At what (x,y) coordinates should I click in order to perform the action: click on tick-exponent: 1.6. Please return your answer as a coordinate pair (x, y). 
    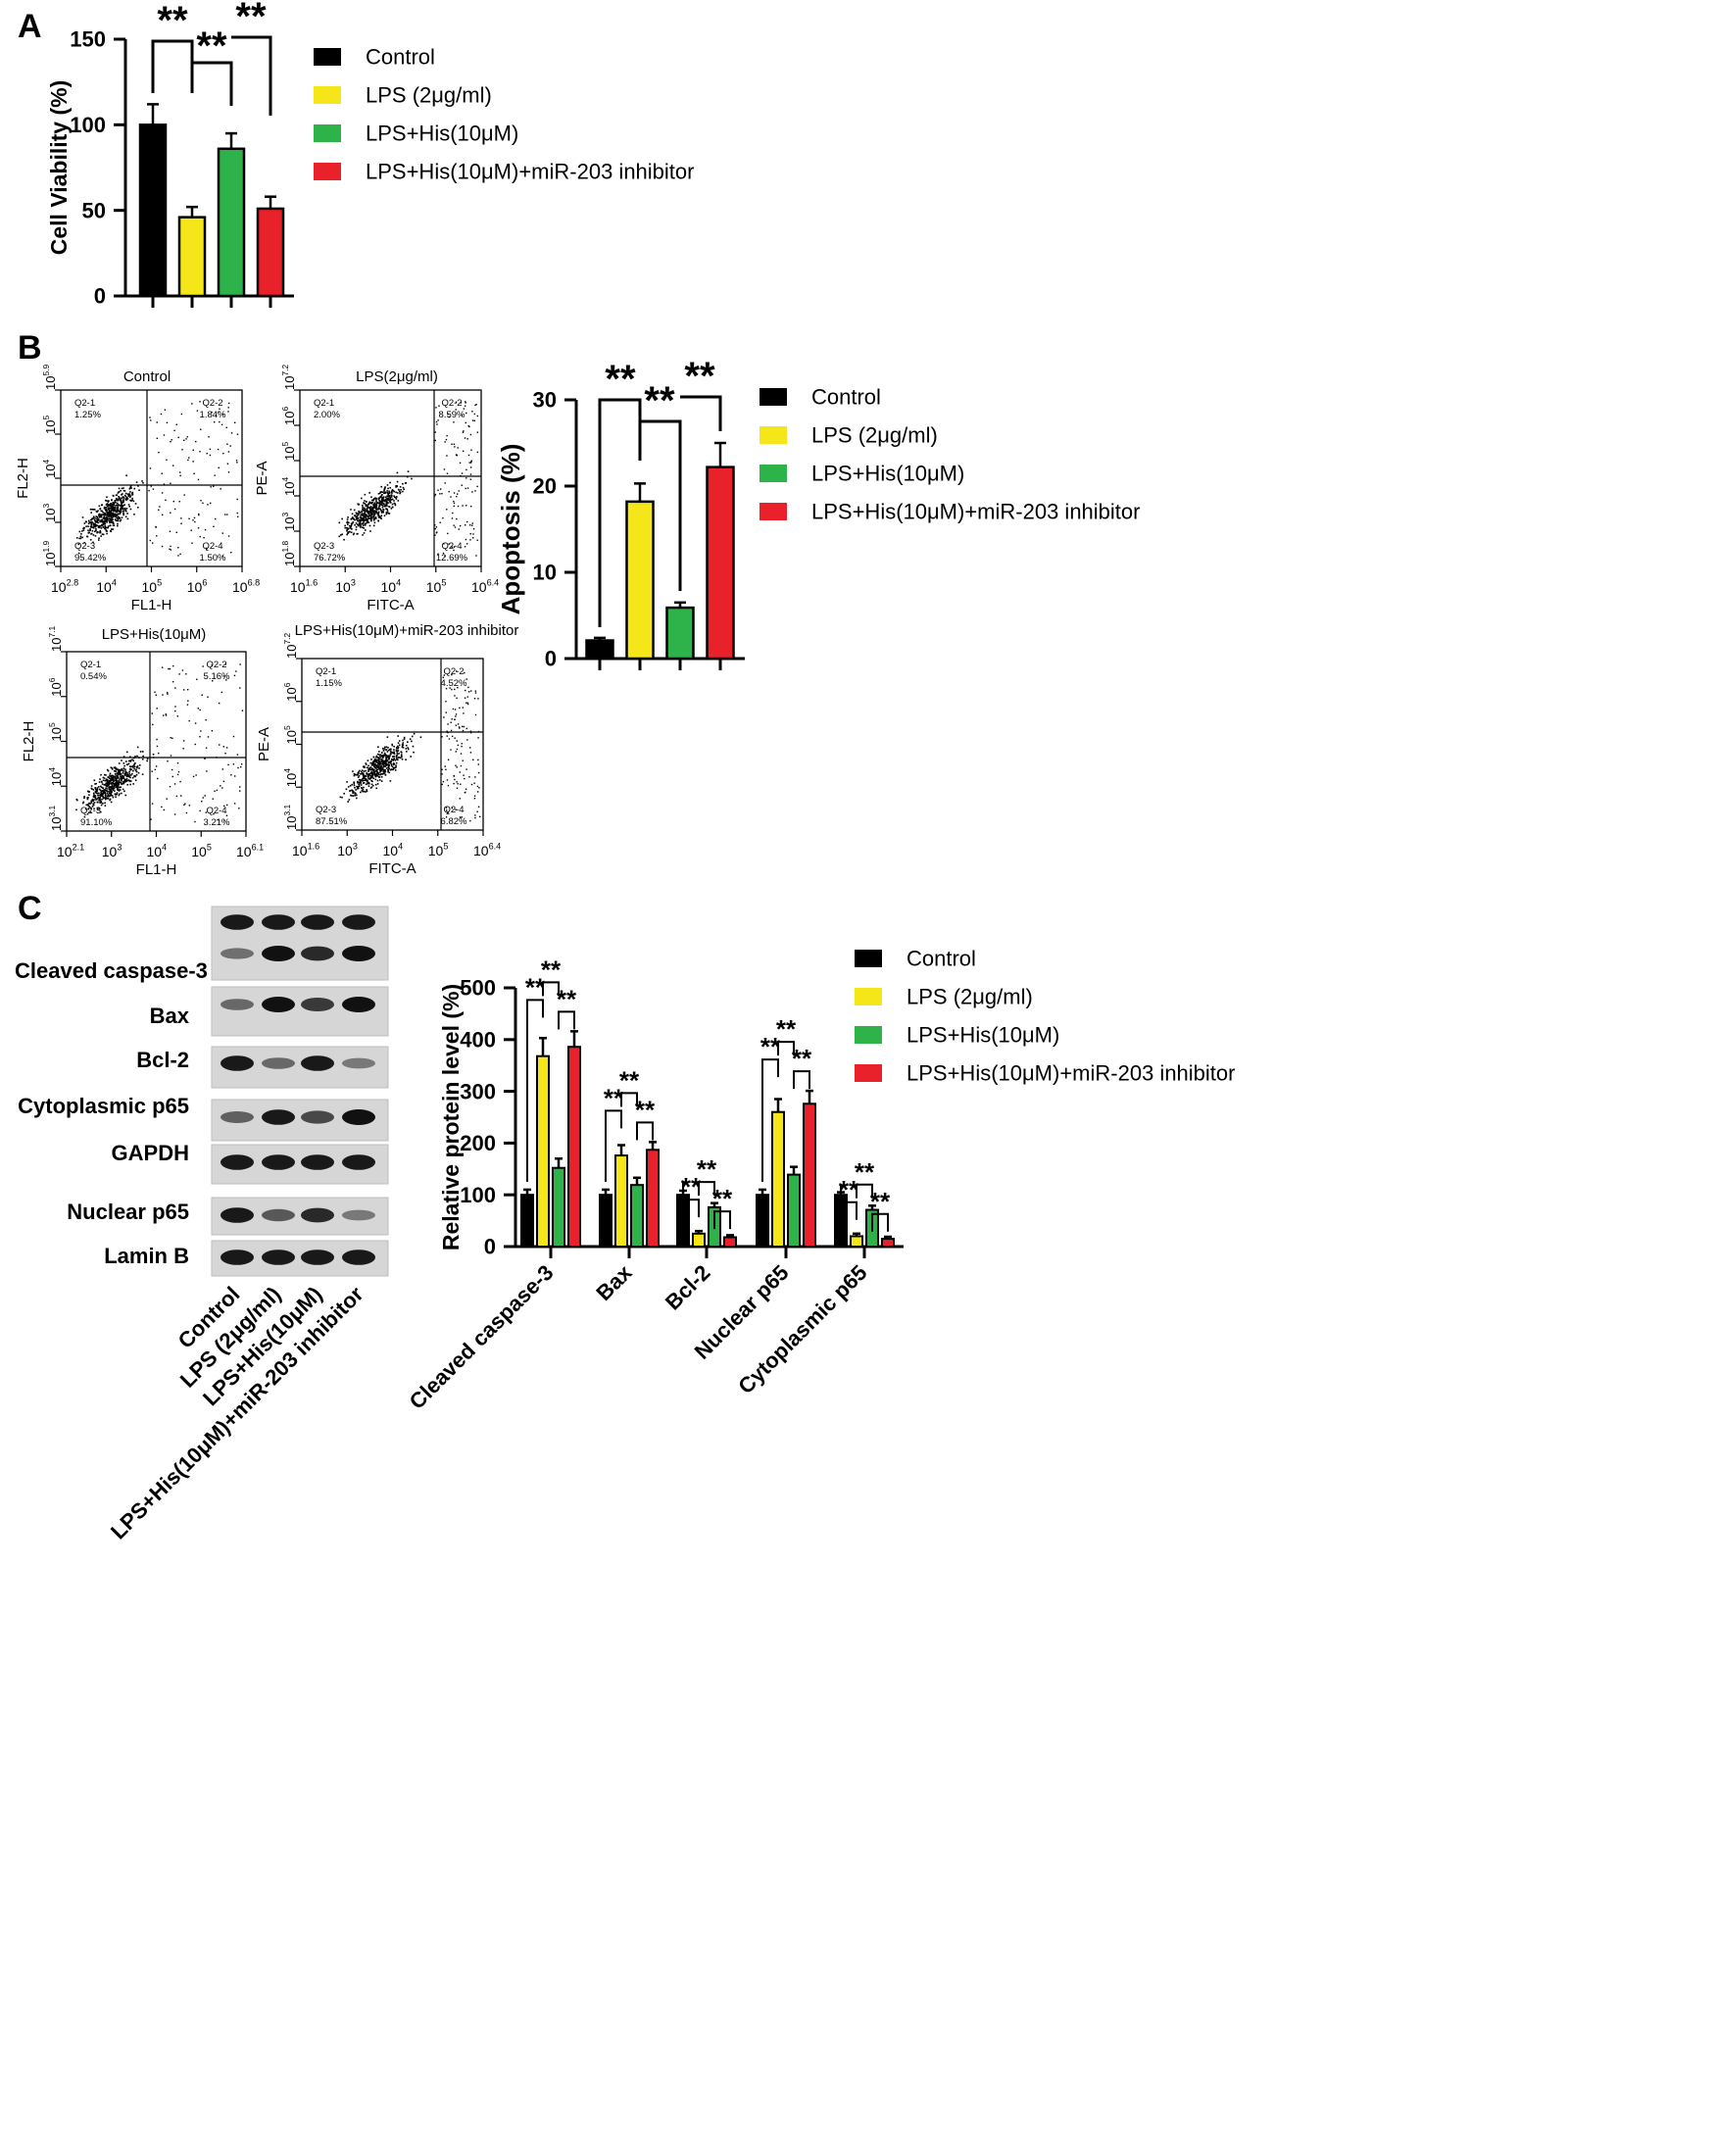
    Looking at the image, I should click on (312, 583).